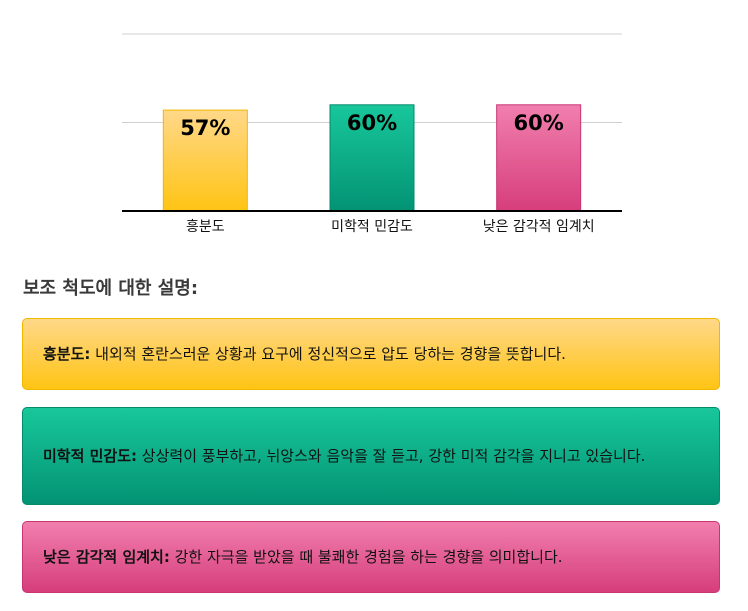 This screenshot has height=611, width=748. Describe the element at coordinates (539, 227) in the screenshot. I see `x-tick-label-2: 낮은 감각적 임계치` at that location.